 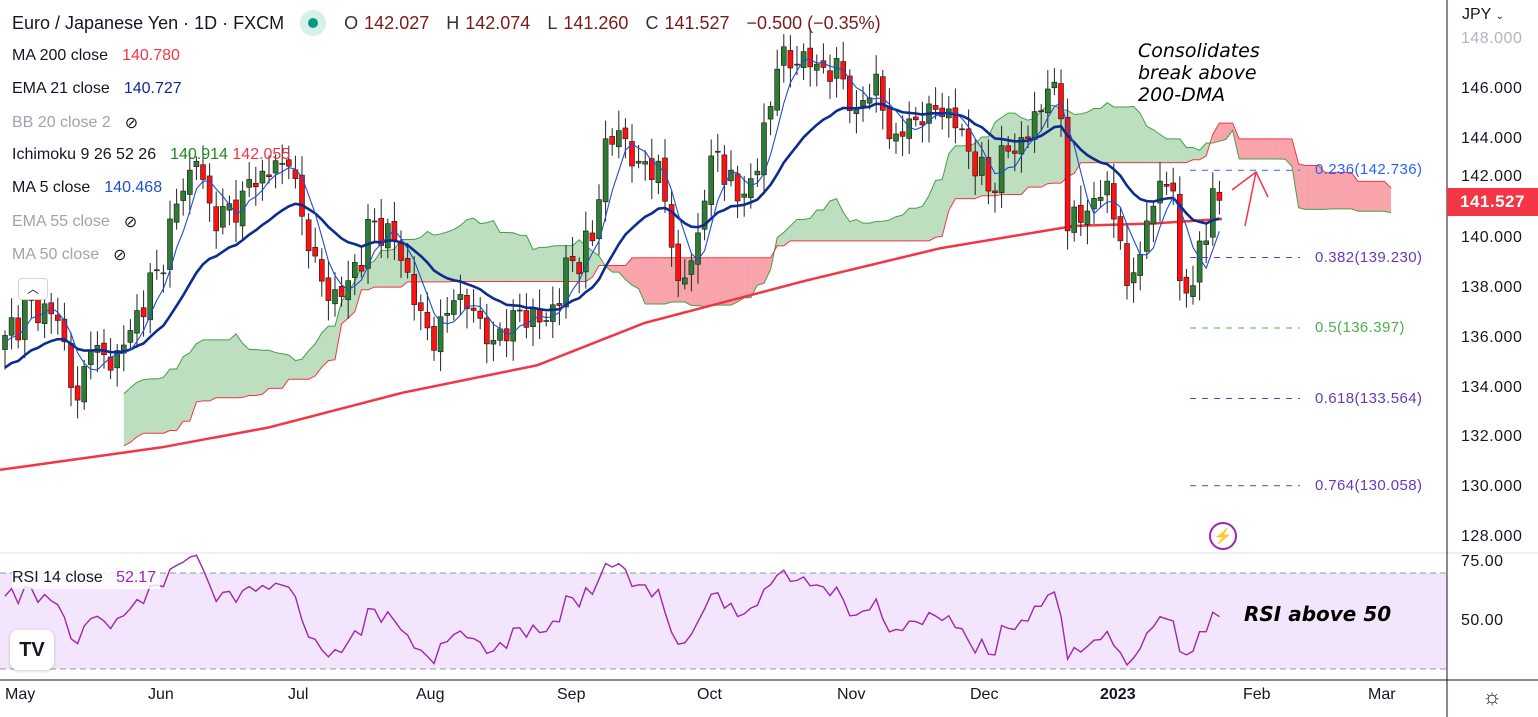 What do you see at coordinates (148, 22) in the screenshot?
I see `symbol-title: Euro / Japanese Yen · 1D · FXCM` at bounding box center [148, 22].